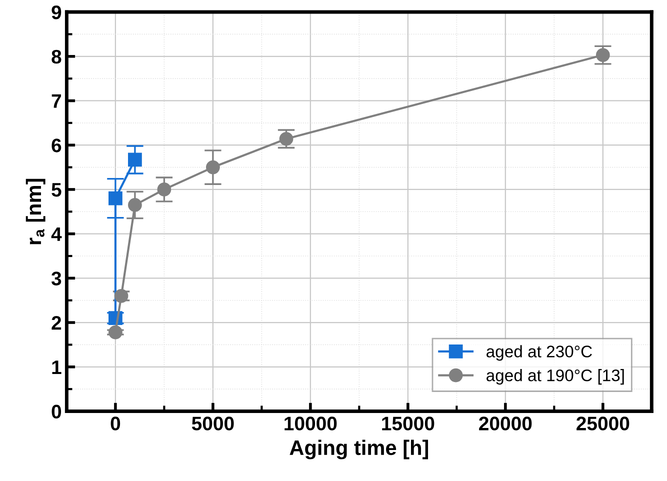 Image resolution: width=667 pixels, height=481 pixels. I want to click on y-tick-label: 5, so click(57, 190).